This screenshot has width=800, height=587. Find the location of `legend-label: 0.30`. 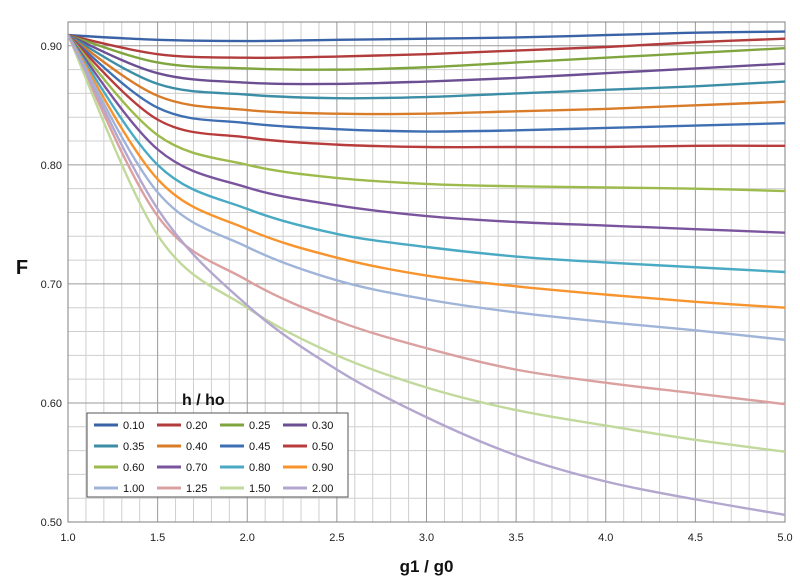

legend-label: 0.30 is located at coordinates (322, 426).